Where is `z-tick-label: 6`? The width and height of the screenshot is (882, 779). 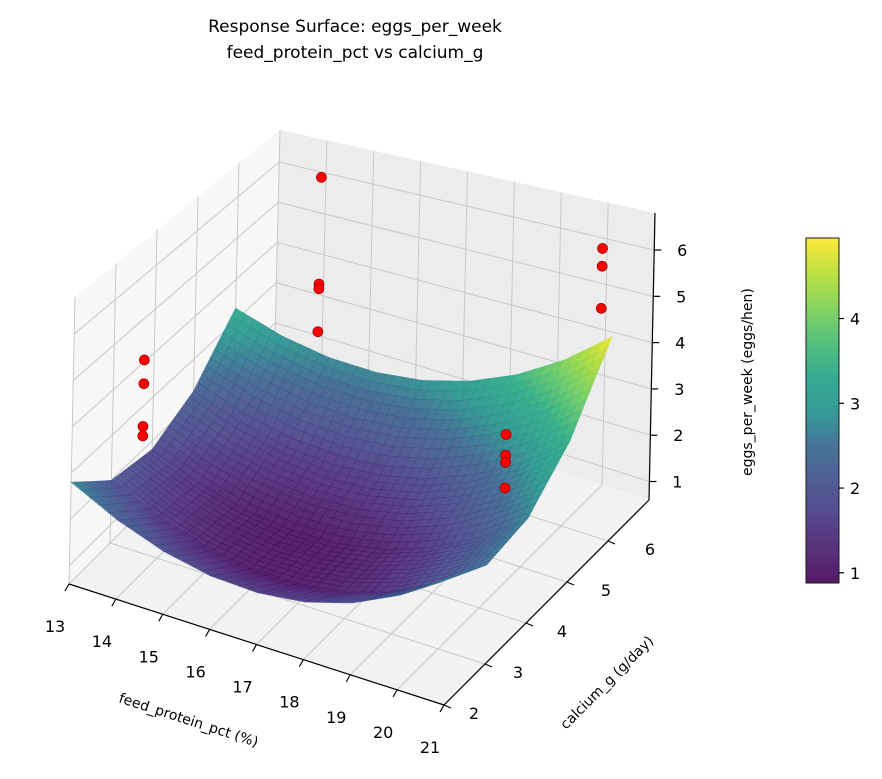 z-tick-label: 6 is located at coordinates (682, 250).